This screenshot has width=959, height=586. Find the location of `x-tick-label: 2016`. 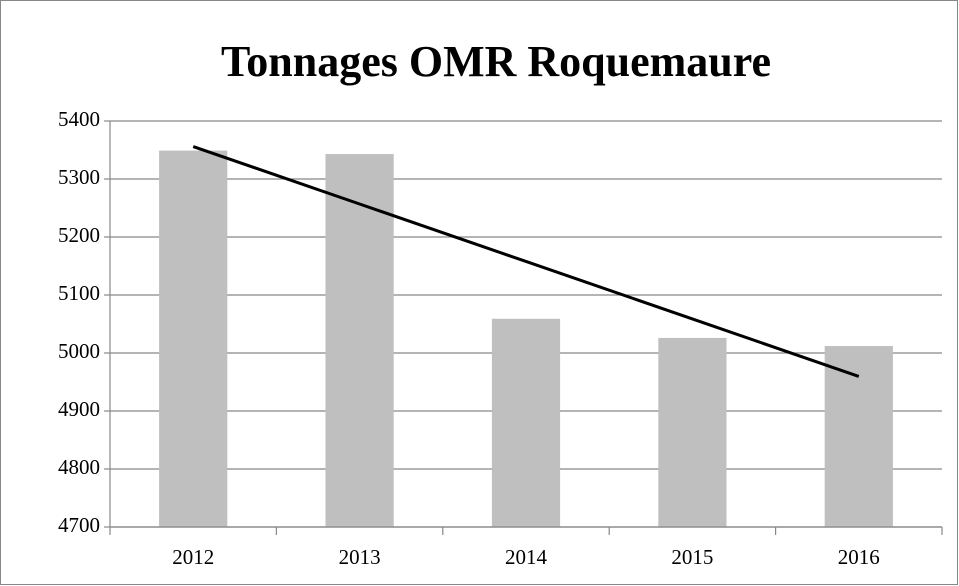

x-tick-label: 2016 is located at coordinates (859, 557).